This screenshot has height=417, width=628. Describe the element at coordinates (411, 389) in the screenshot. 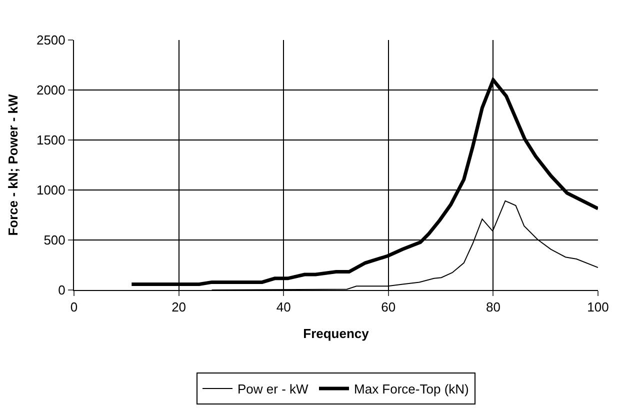

I see `legend-label: Max Force-Top (kN)` at that location.